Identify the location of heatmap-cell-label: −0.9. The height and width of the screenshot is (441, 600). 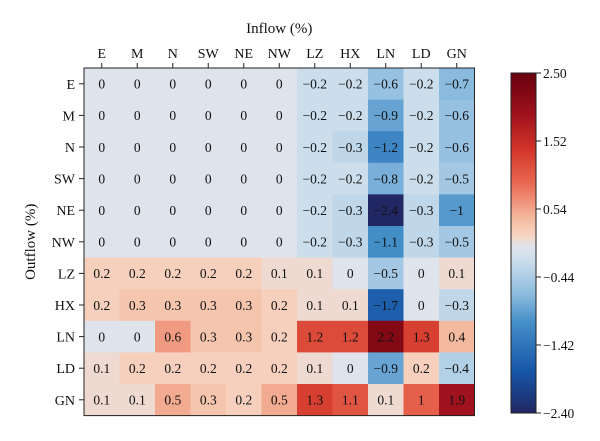
(386, 115).